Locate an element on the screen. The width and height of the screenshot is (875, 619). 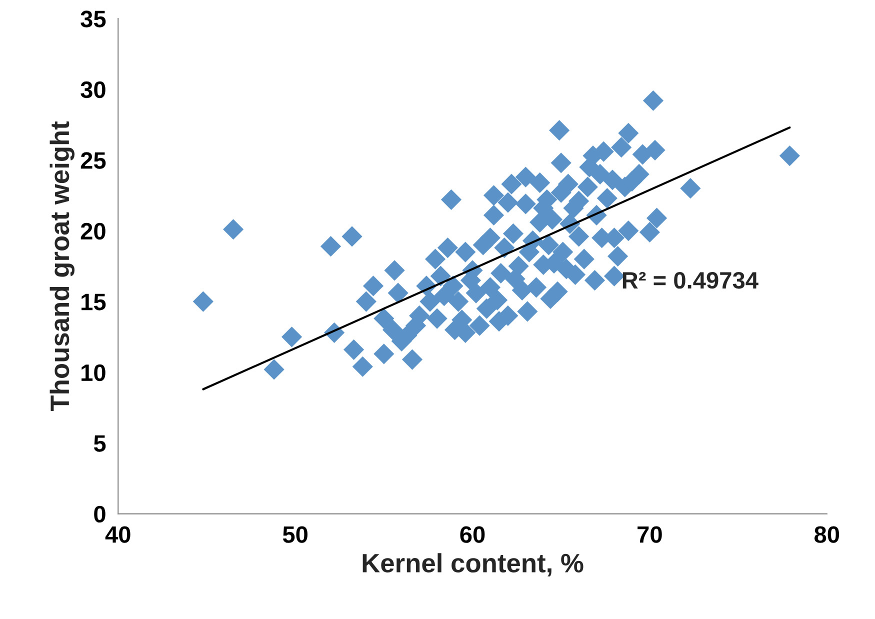
y-tick-label: 10 is located at coordinates (94, 373).